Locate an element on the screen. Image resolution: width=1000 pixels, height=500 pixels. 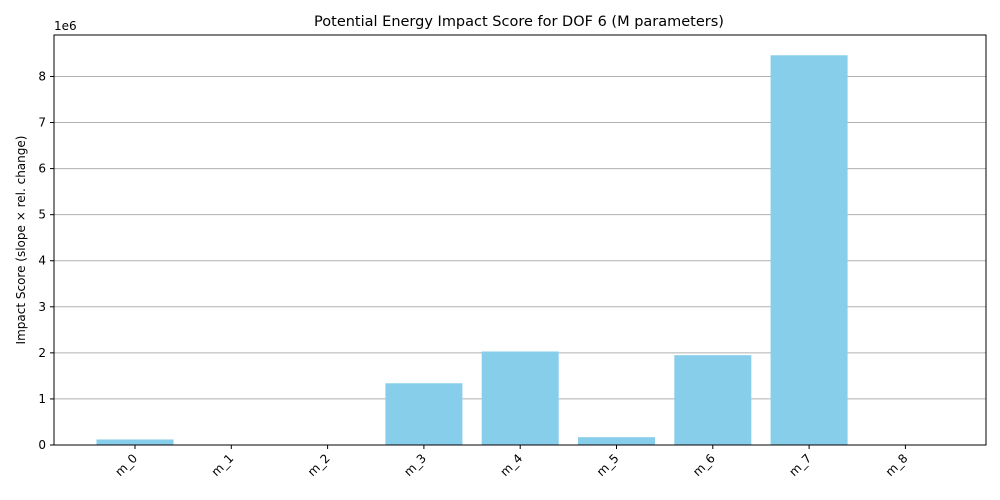
x-tick-label: m_4 is located at coordinates (512, 465).